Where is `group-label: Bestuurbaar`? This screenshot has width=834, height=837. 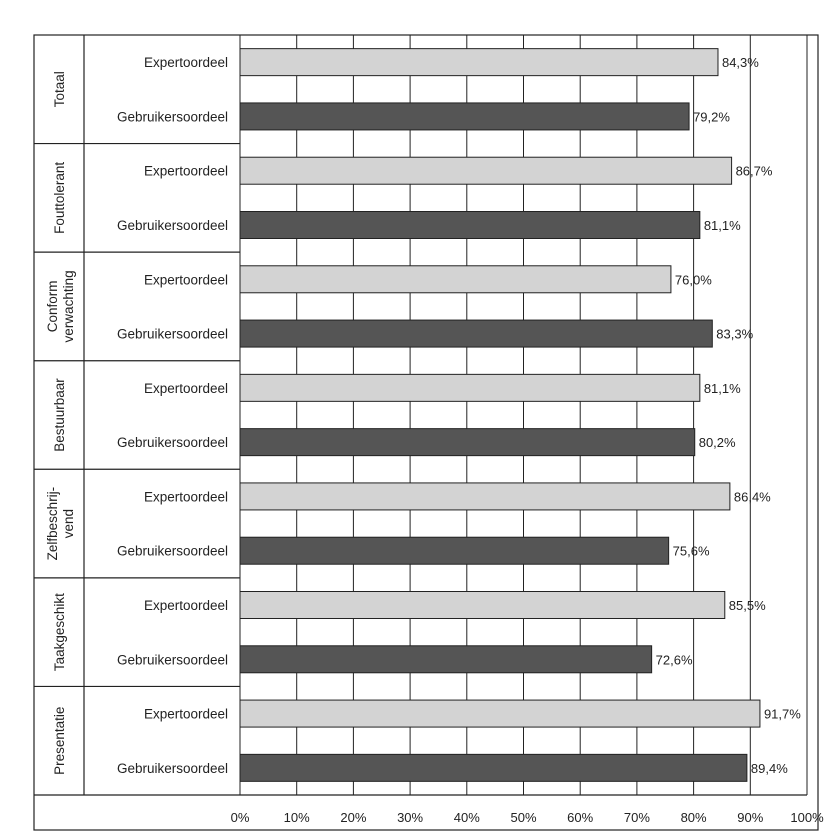
group-label: Bestuurbaar is located at coordinates (59, 415).